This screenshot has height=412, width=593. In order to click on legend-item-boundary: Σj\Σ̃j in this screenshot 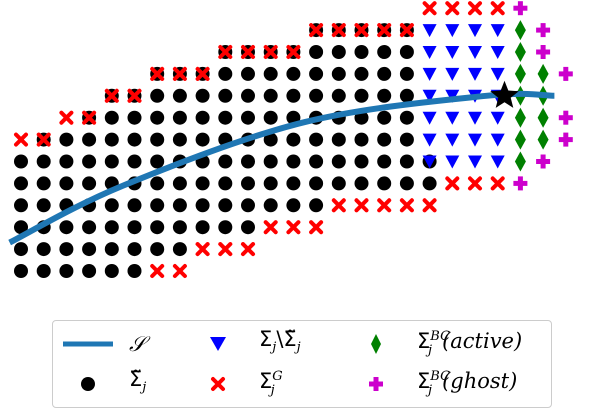, I will do `click(246, 343)`.